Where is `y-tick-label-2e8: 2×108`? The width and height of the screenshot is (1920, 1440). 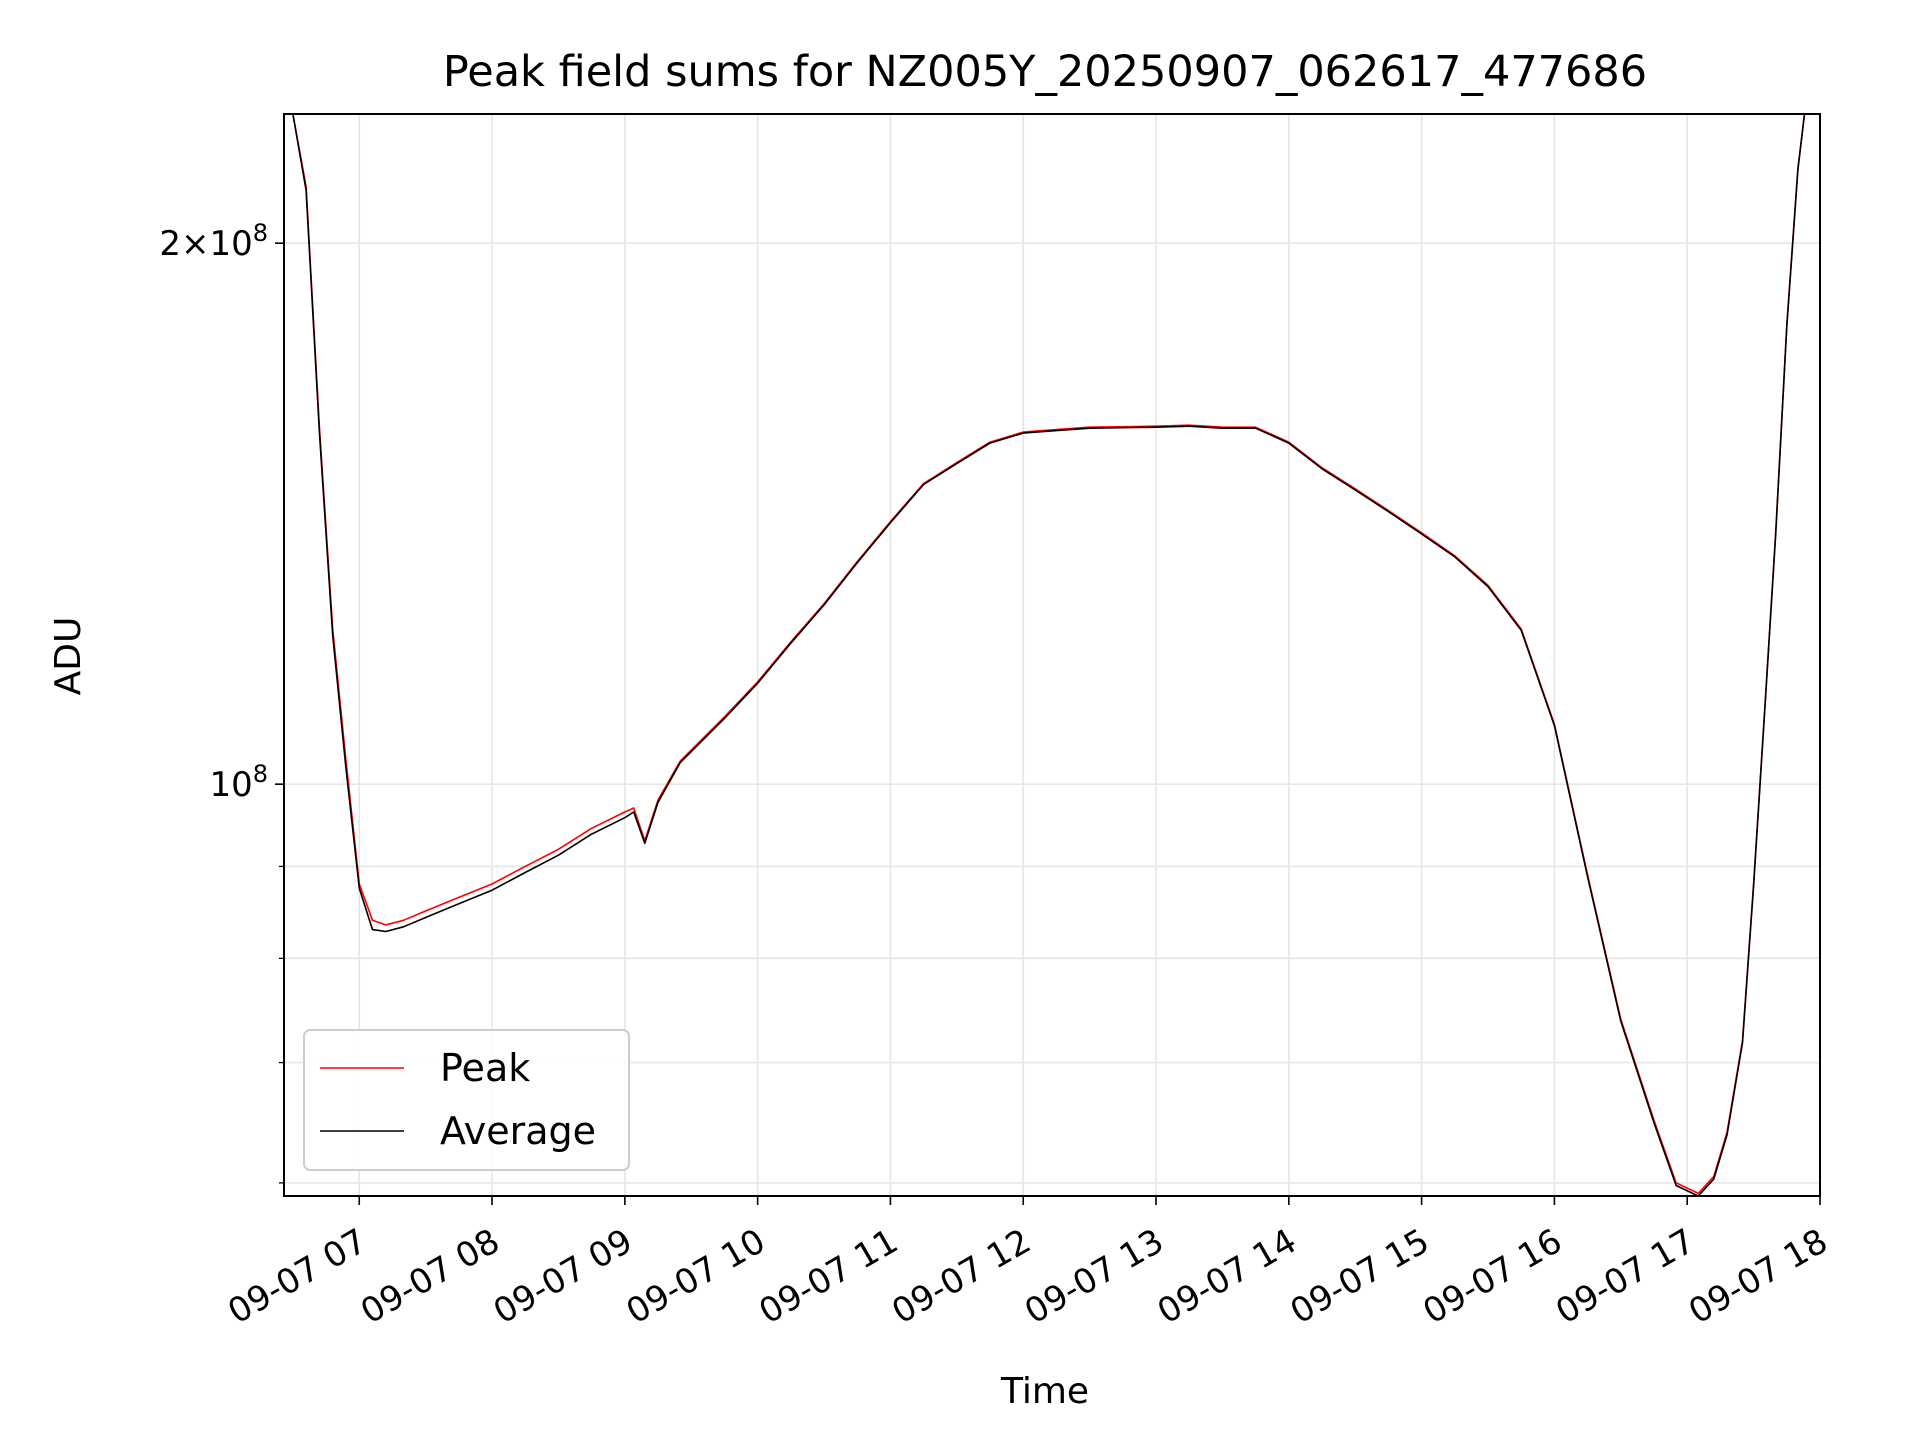 y-tick-label-2e8: 2×108 is located at coordinates (213, 241).